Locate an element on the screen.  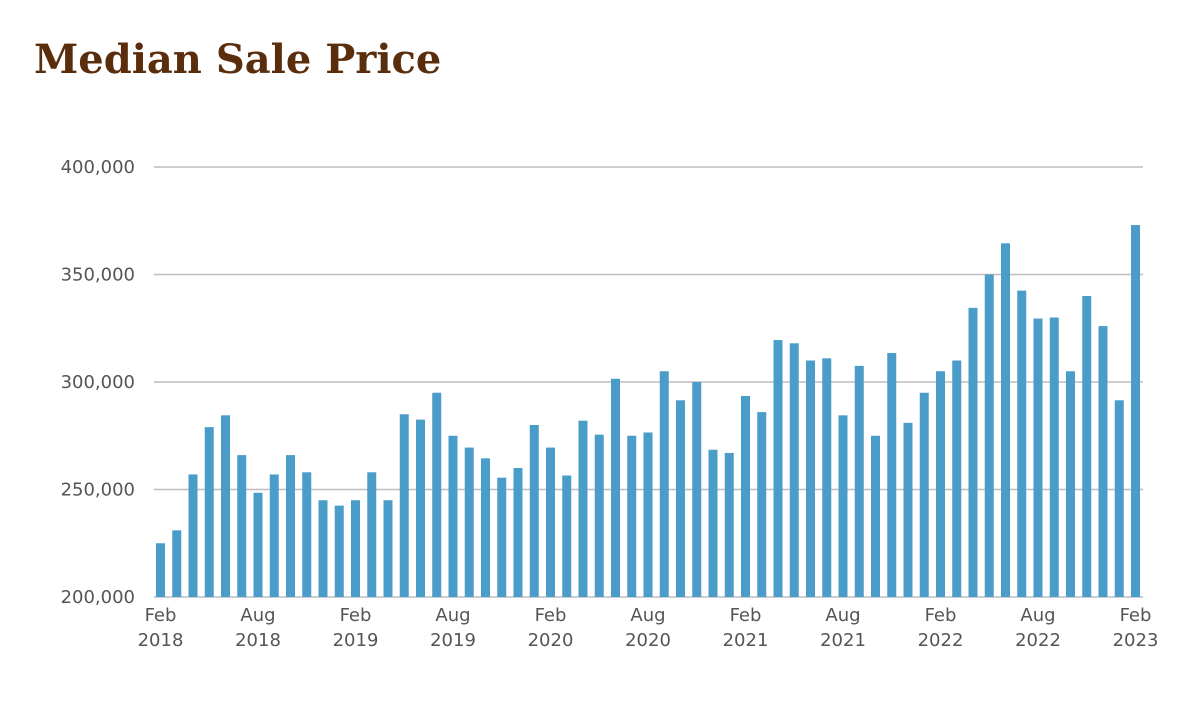
chart-title: Median Sale Price is located at coordinates (238, 59).